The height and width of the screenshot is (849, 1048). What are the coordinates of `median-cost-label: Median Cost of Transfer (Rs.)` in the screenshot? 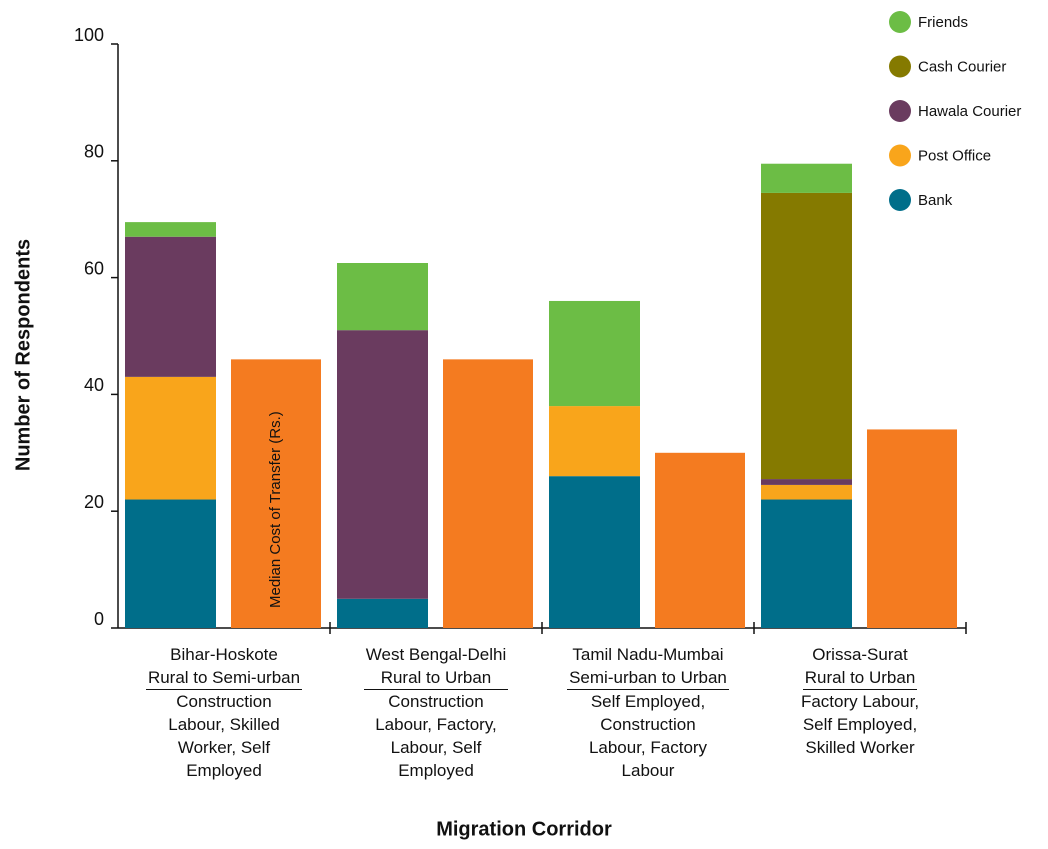 It's located at (275, 509).